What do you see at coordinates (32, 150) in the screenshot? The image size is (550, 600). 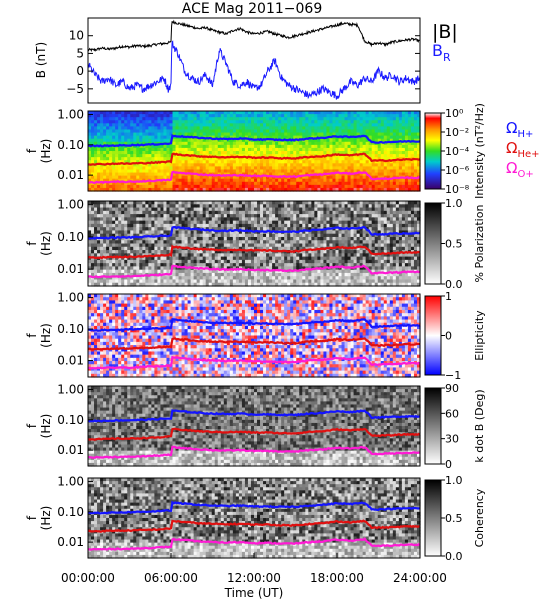 I see `spectro-ylabel-f: f` at bounding box center [32, 150].